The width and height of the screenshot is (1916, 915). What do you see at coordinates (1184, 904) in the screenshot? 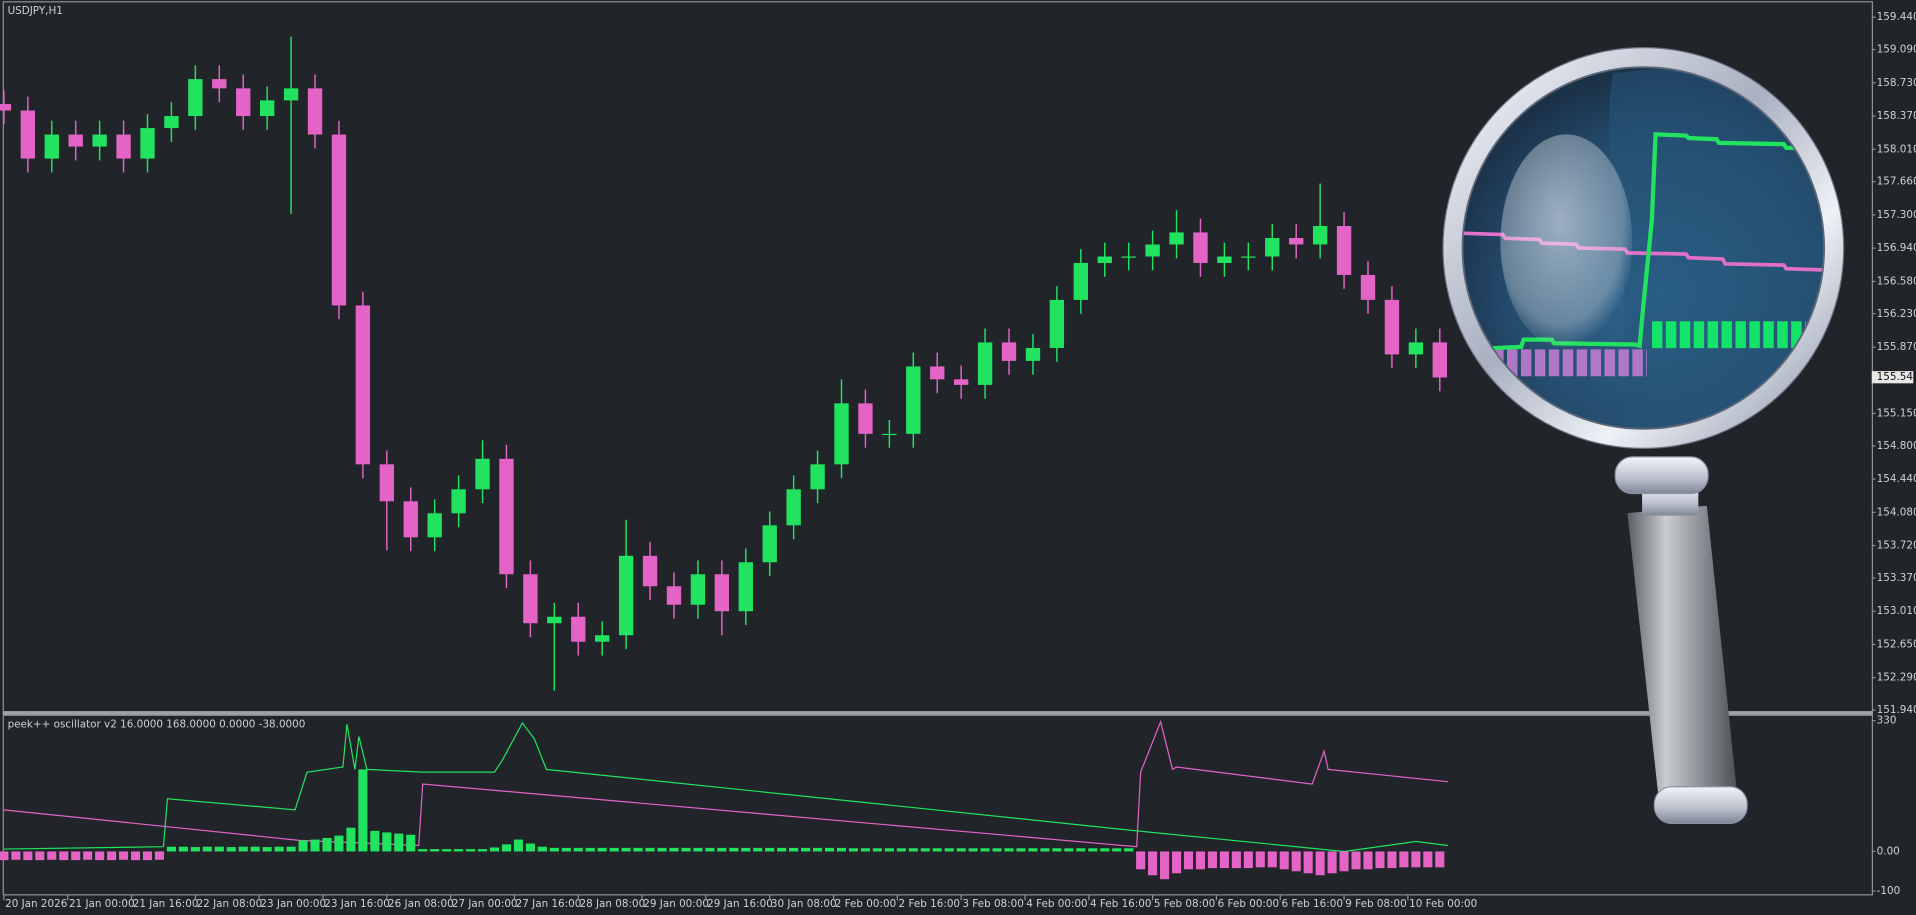
I see `x-tick-label: 5 Feb 08:00` at bounding box center [1184, 904].